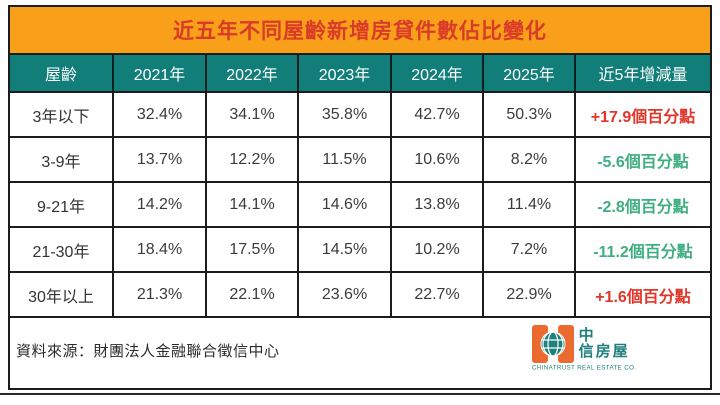  I want to click on data-source-note: 資料來源：財團法人金融聯合徵信中心, so click(148, 351).